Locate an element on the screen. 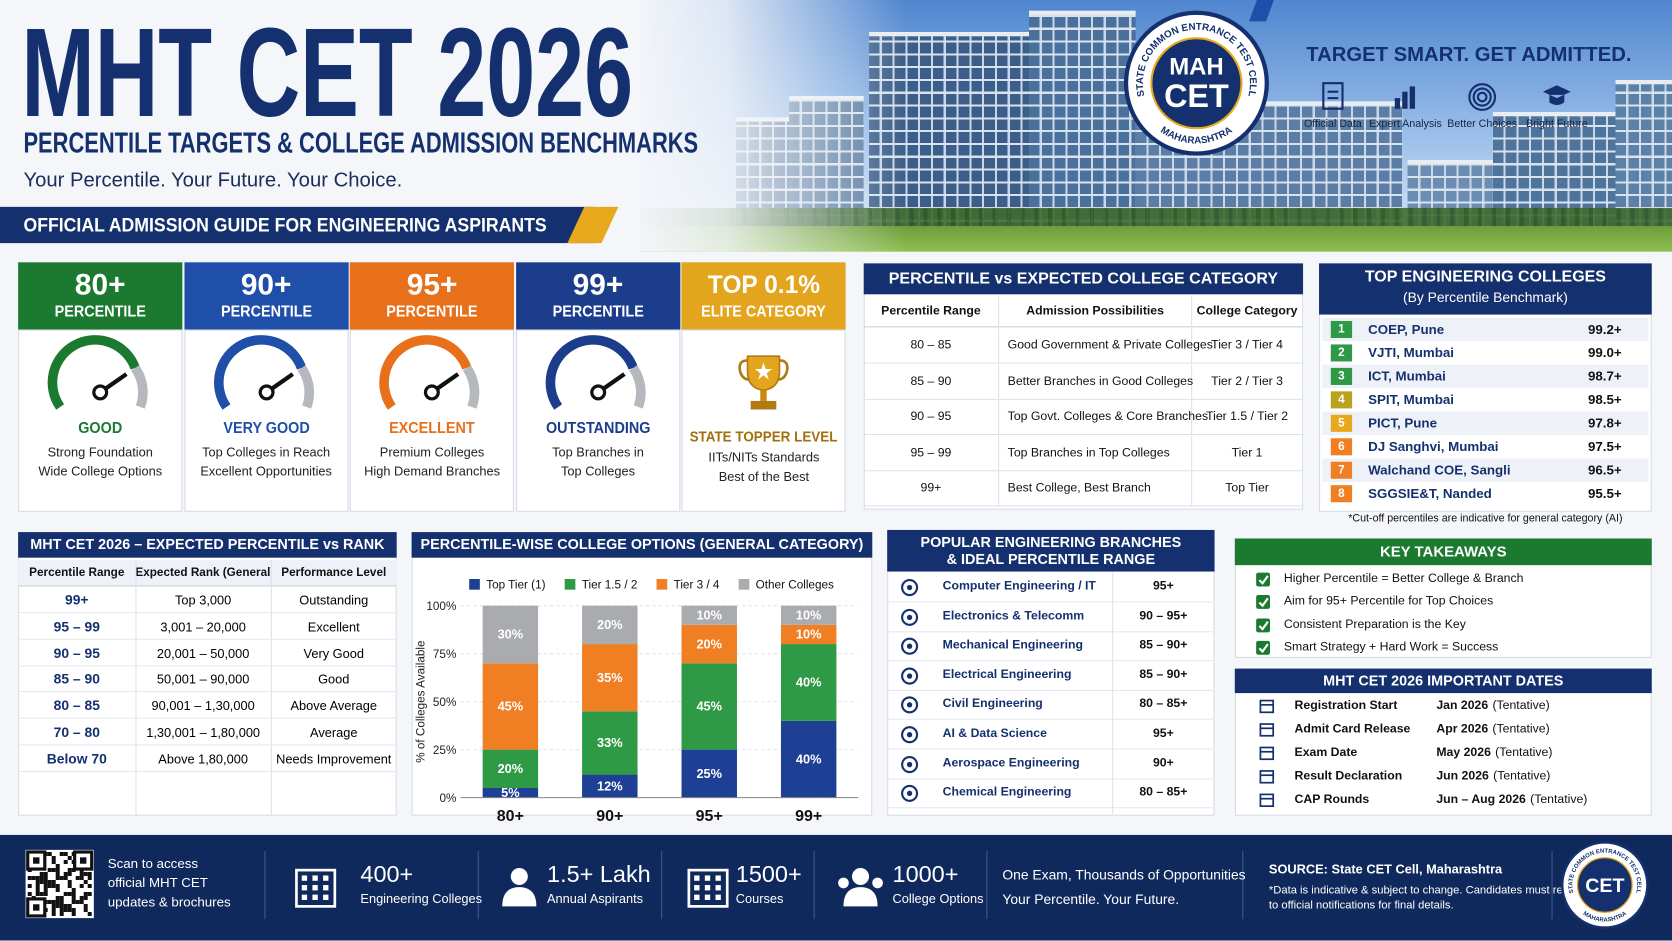  date-note: (Tentative) is located at coordinates (1522, 776).